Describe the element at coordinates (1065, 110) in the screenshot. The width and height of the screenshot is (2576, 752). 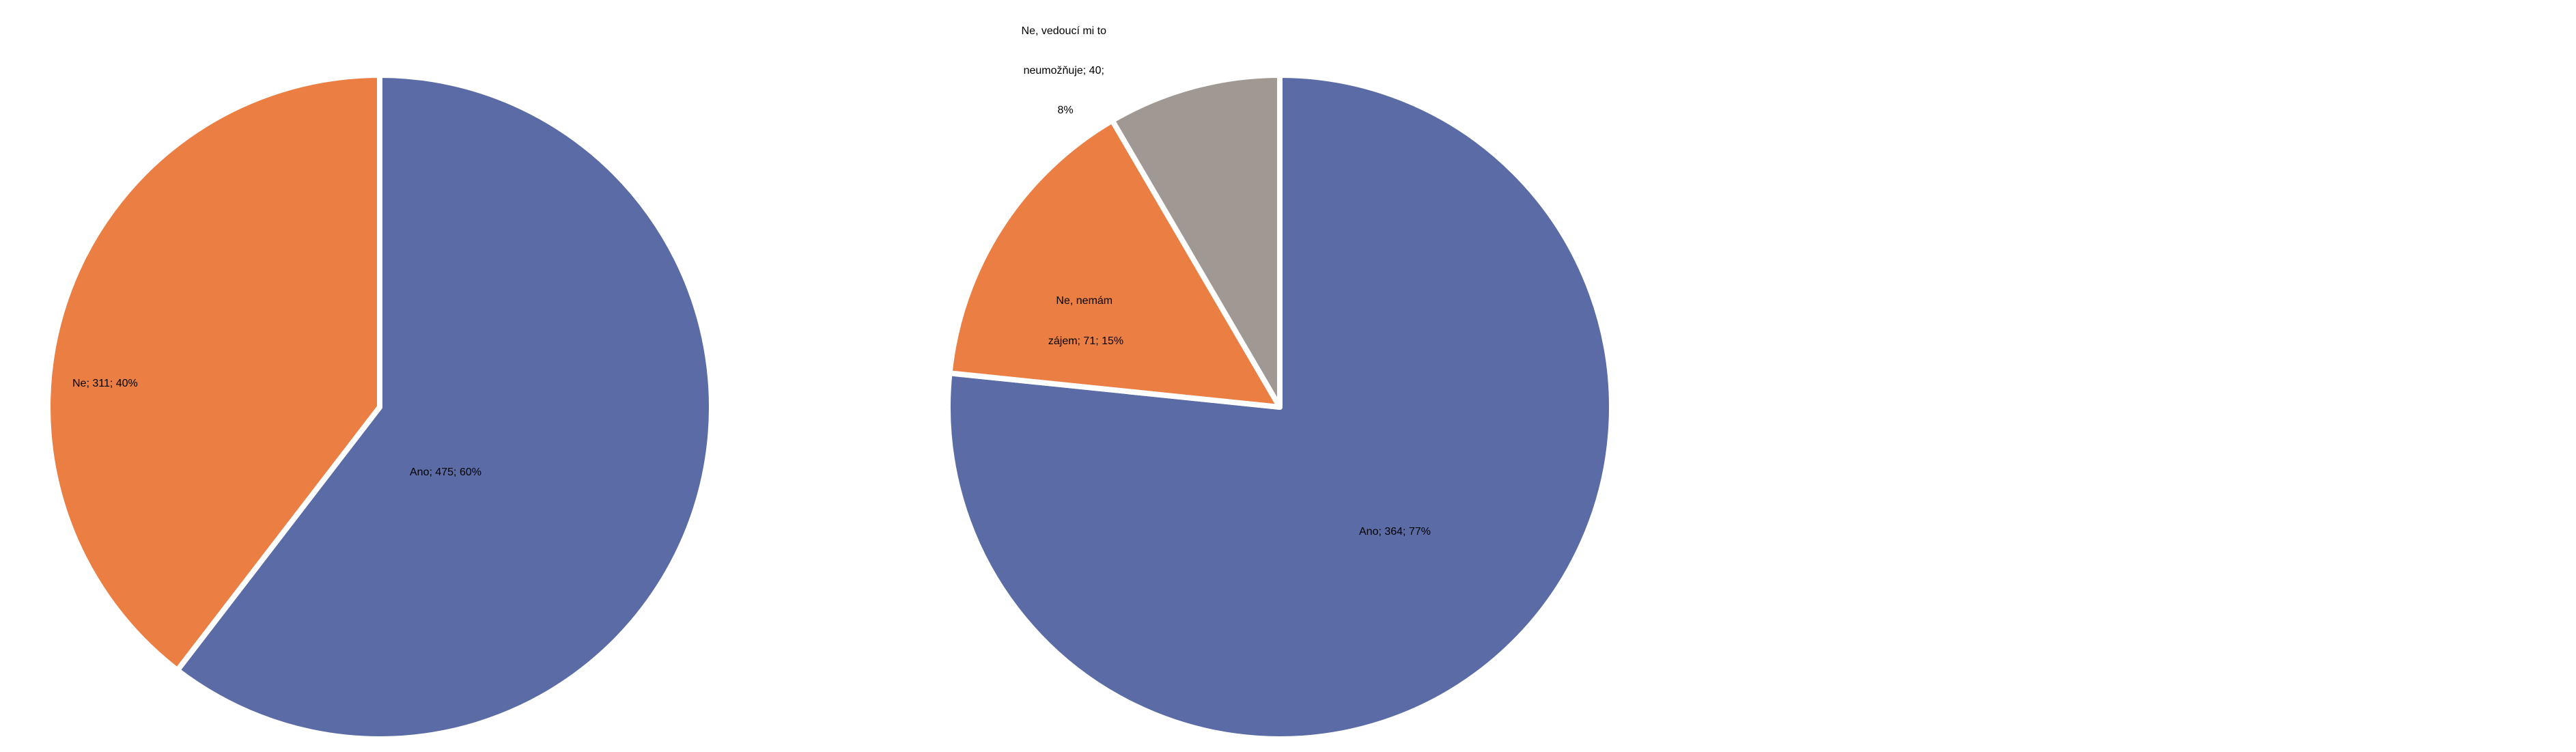
I see `slice-label-line: 8%` at that location.